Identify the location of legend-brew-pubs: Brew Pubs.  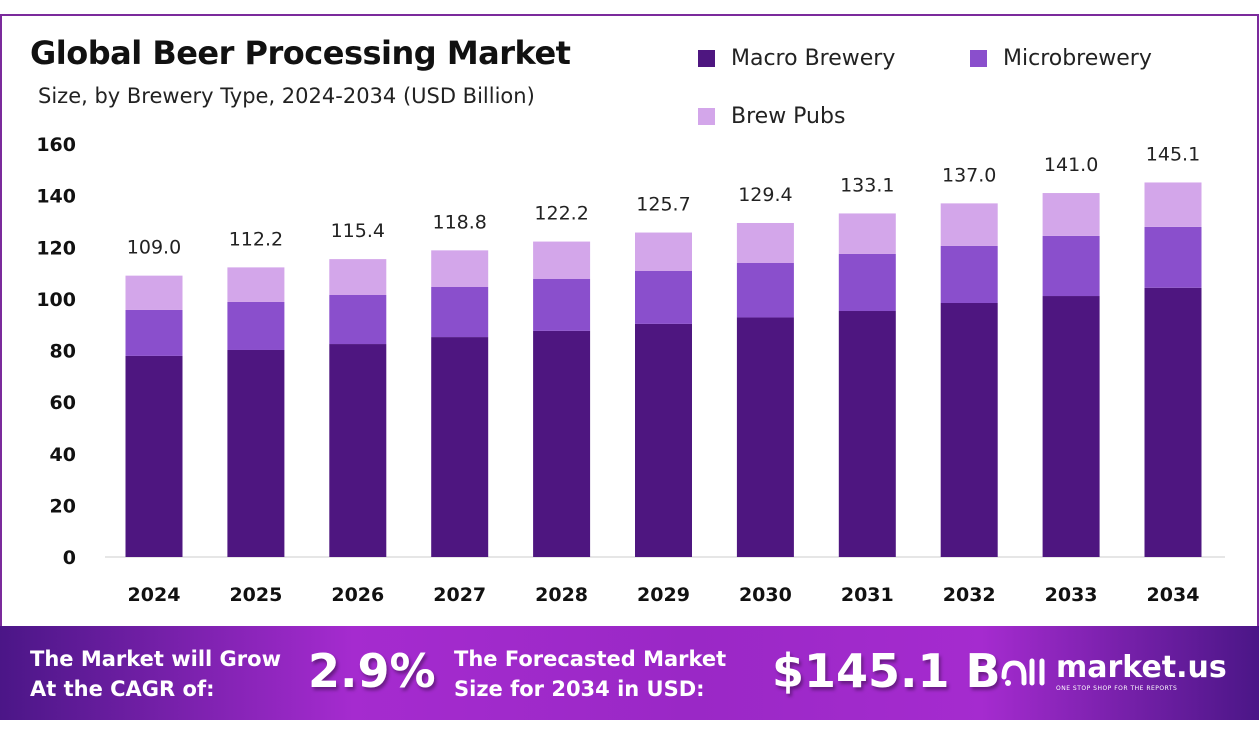
(771, 116).